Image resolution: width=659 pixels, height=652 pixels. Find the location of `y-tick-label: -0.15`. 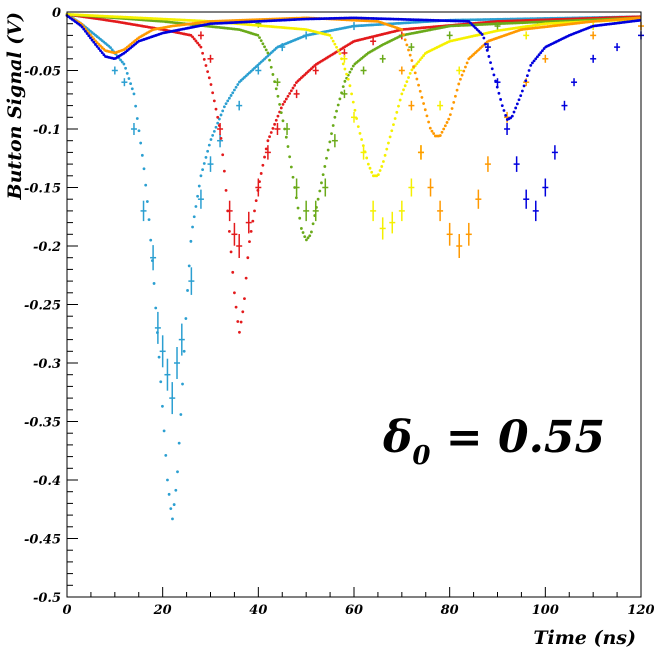

y-tick-label: -0.15 is located at coordinates (42, 189).